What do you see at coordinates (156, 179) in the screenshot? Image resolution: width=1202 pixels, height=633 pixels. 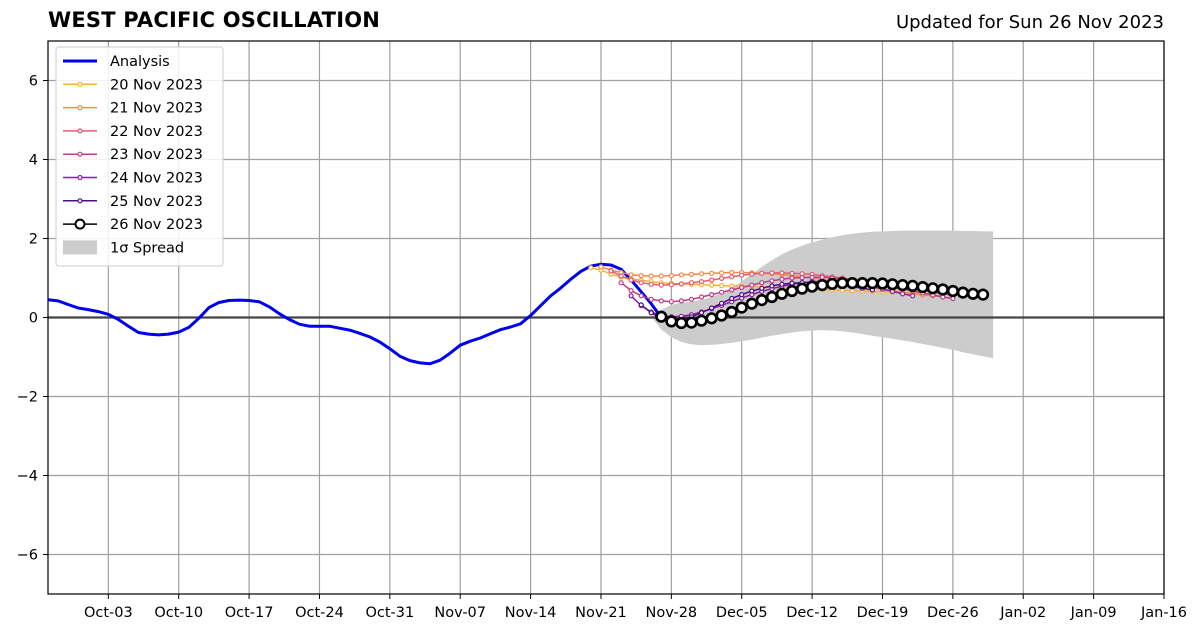 I see `legend-label: 24 Nov 2023` at bounding box center [156, 179].